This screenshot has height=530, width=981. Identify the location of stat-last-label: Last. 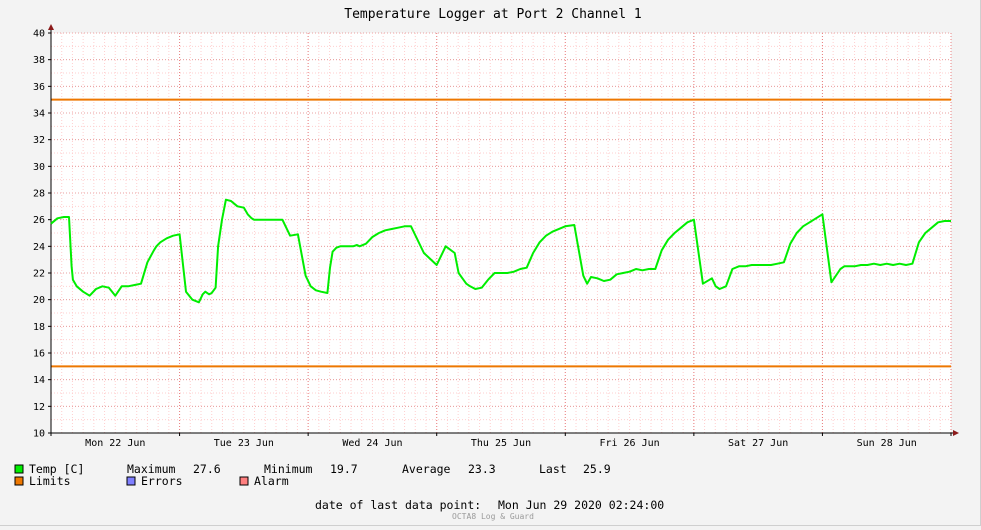
(553, 469).